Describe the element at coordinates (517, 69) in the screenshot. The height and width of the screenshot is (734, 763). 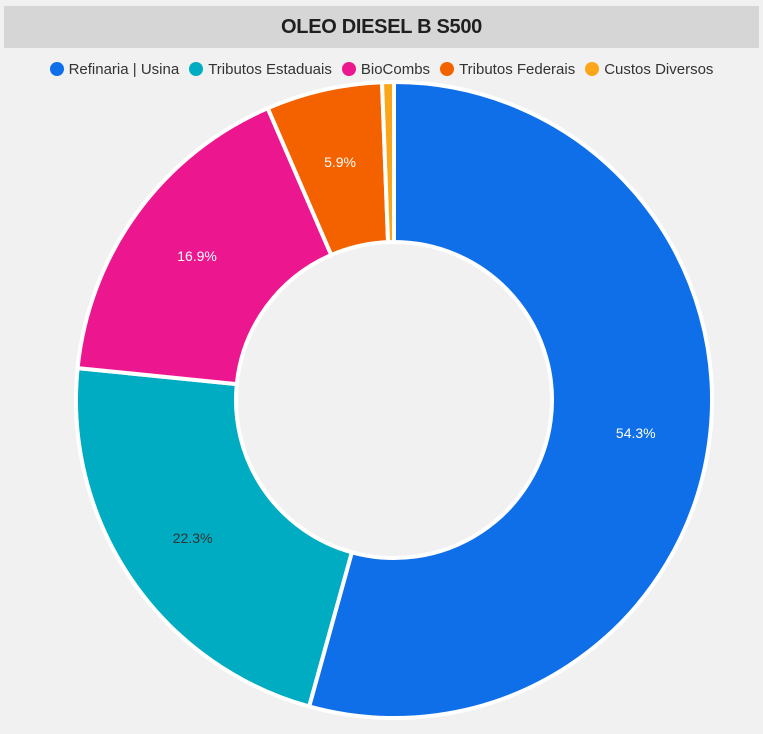
I see `legend-label: Tributos Federais` at that location.